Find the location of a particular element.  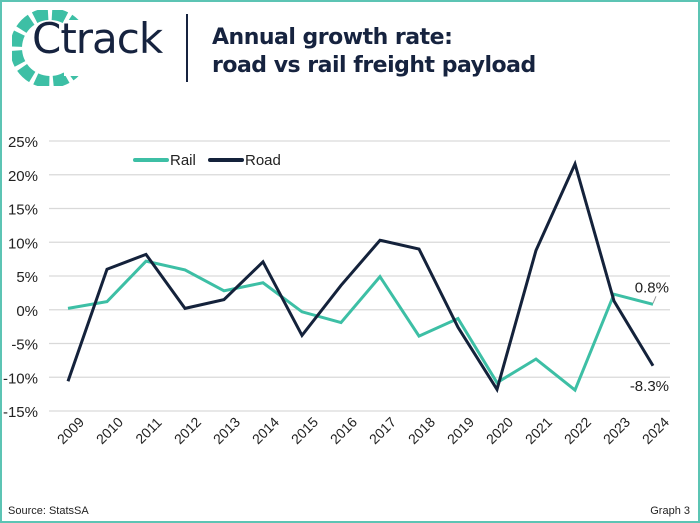

x-tick-label: 2012 is located at coordinates (187, 430).